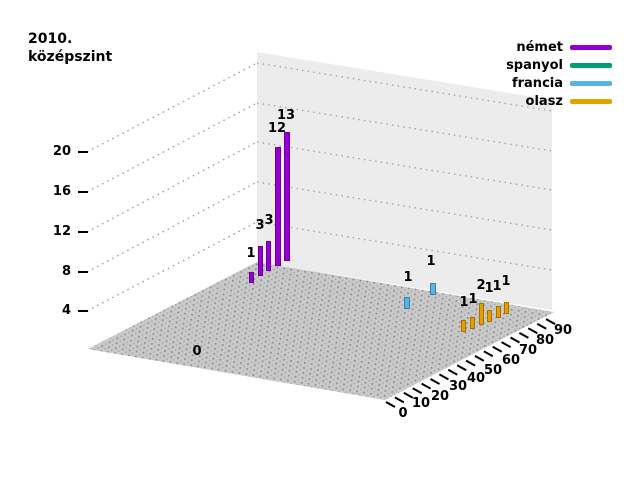  What do you see at coordinates (70, 48) in the screenshot?
I see `chart-title: 2010. középszint` at bounding box center [70, 48].